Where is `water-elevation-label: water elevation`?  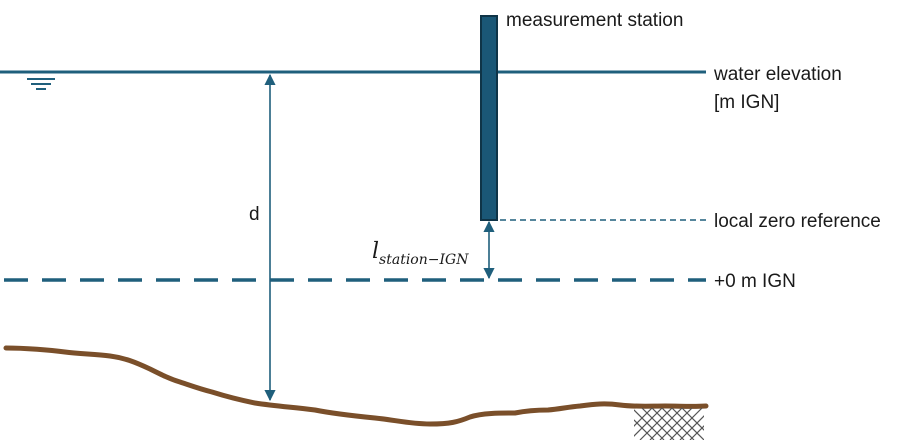
water-elevation-label: water elevation is located at coordinates (777, 74).